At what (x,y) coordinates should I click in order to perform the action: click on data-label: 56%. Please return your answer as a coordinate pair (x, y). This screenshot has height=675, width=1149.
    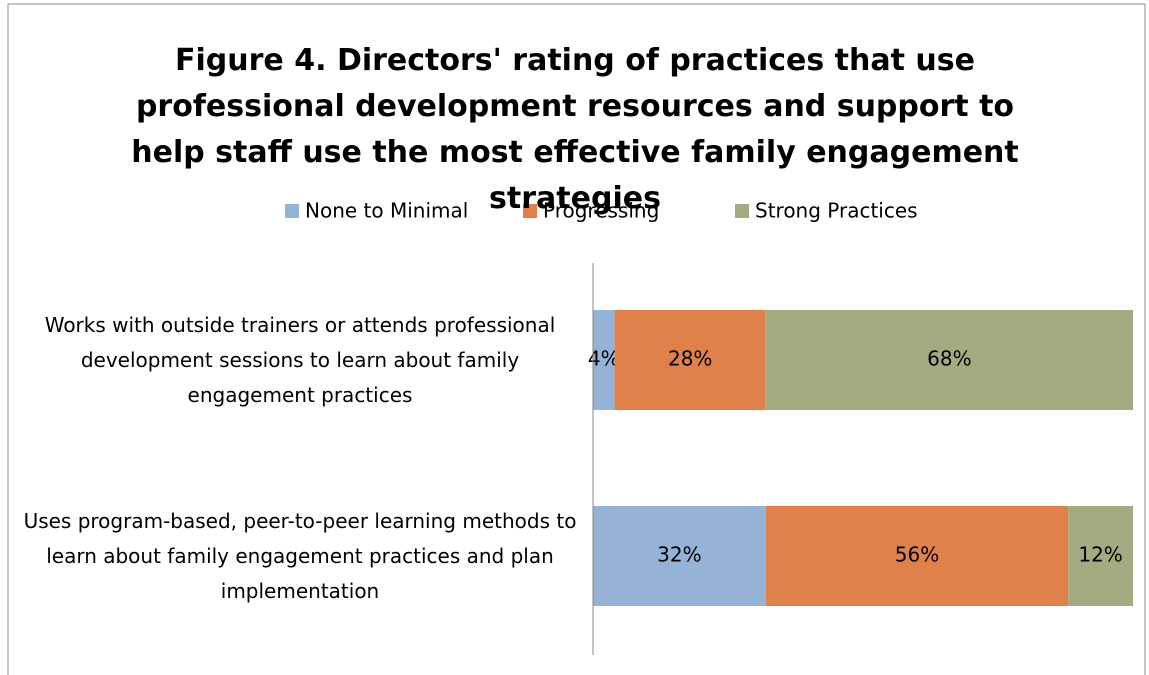
    Looking at the image, I should click on (917, 555).